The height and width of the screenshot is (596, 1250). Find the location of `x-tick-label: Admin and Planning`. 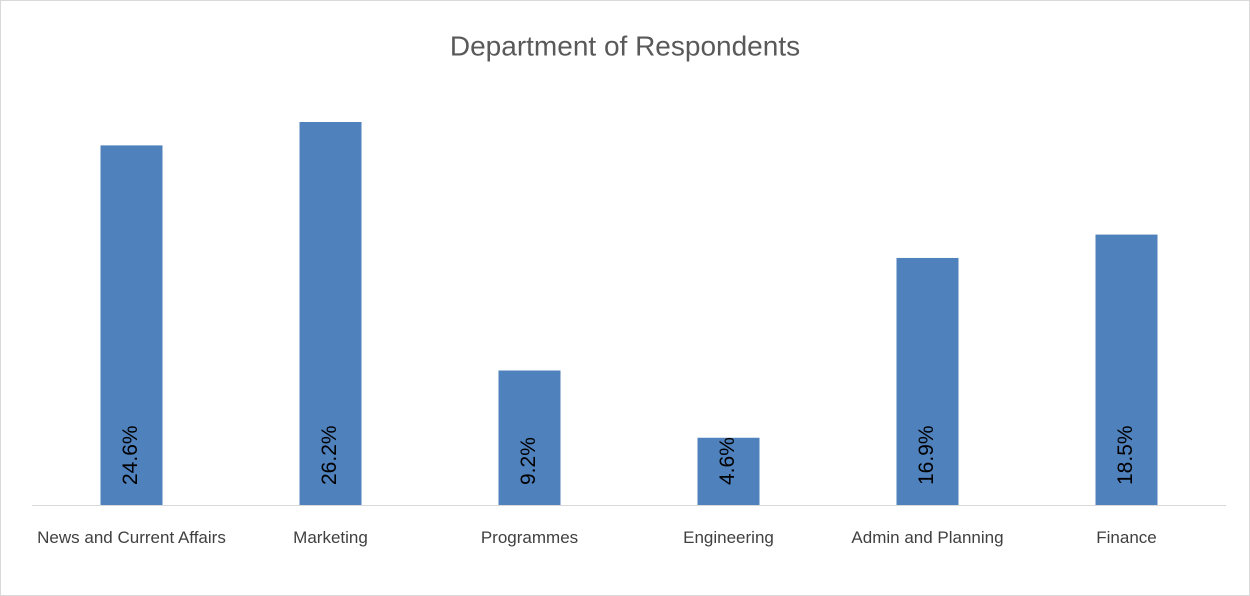

x-tick-label: Admin and Planning is located at coordinates (927, 537).